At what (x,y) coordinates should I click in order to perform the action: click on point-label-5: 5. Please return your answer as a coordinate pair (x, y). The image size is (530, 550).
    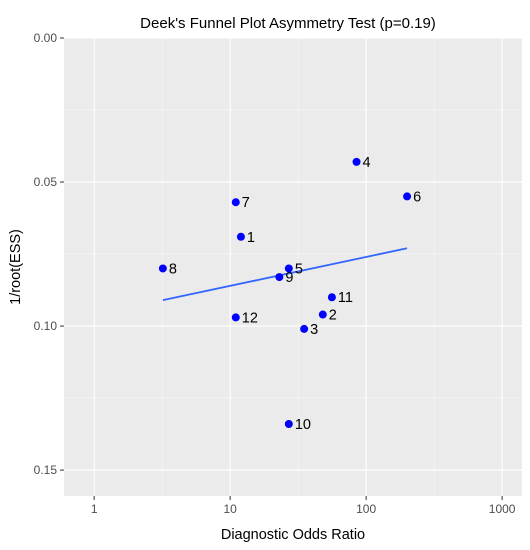
    Looking at the image, I should click on (299, 269).